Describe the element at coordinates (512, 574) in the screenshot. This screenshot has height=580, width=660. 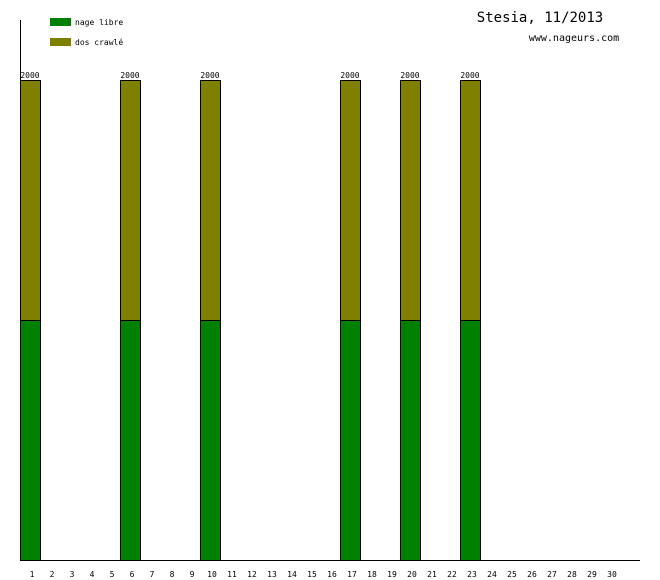
I see `x-tick-label-25: 25` at that location.